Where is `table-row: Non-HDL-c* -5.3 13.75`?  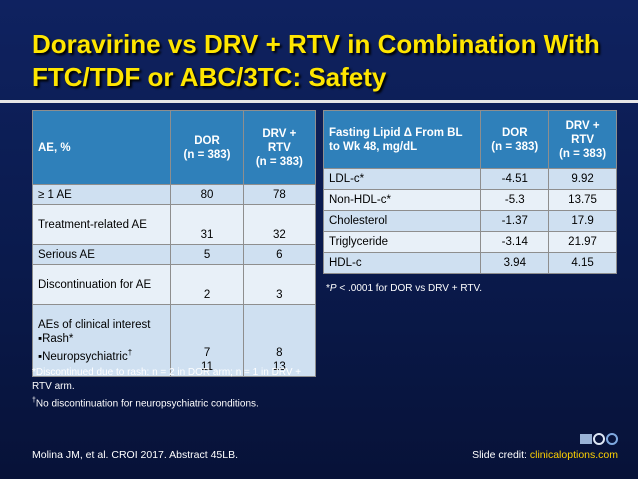
table-row: Non-HDL-c* -5.3 13.75 is located at coordinates (469, 200).